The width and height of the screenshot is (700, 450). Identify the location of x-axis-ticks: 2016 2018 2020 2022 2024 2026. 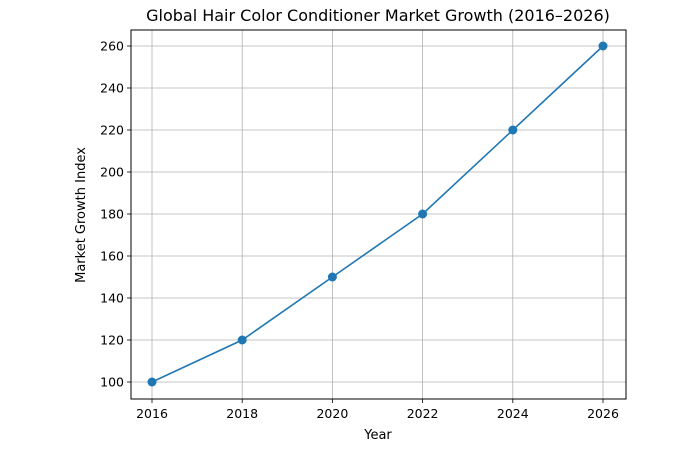
(377, 410).